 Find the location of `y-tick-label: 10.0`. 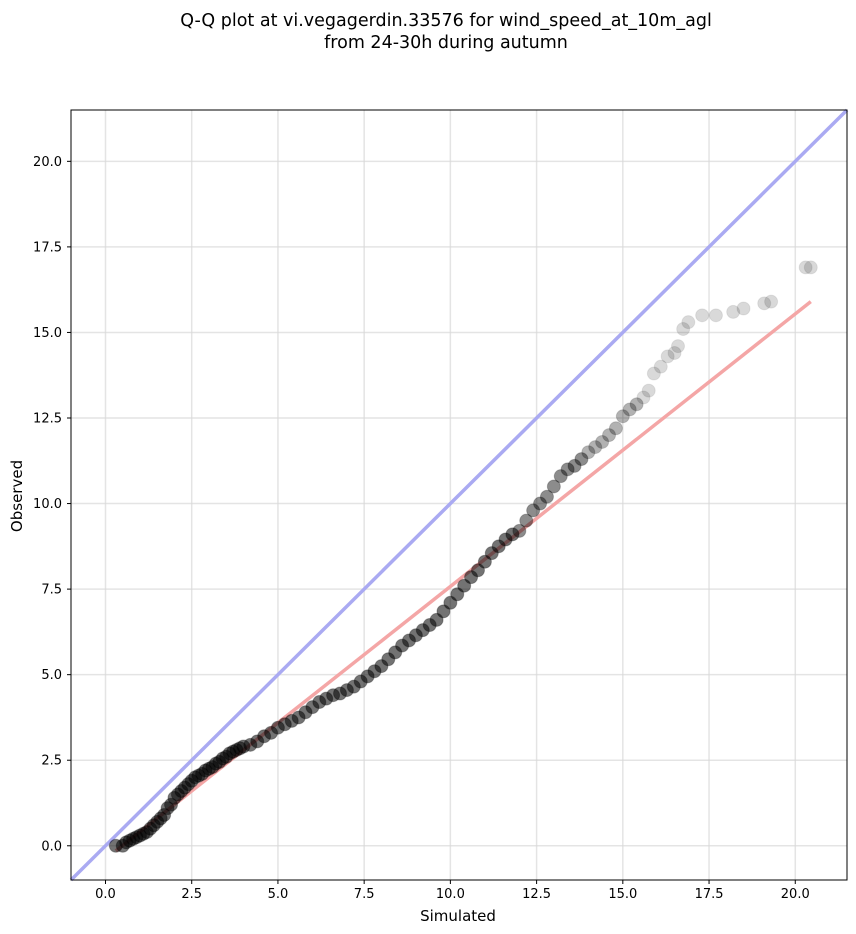

y-tick-label: 10.0 is located at coordinates (47, 504).